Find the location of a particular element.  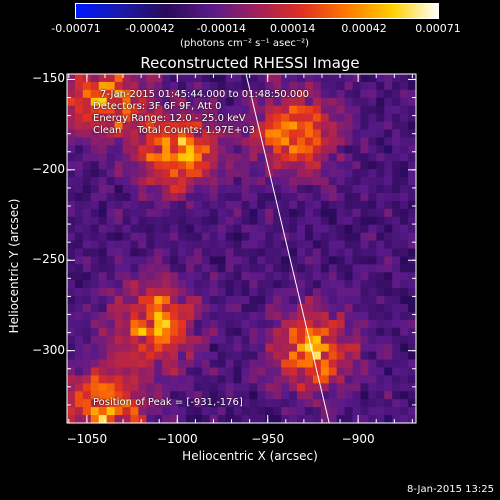

detectors-text: Detectors: 3F 6F 9F, Att 0 is located at coordinates (157, 106).